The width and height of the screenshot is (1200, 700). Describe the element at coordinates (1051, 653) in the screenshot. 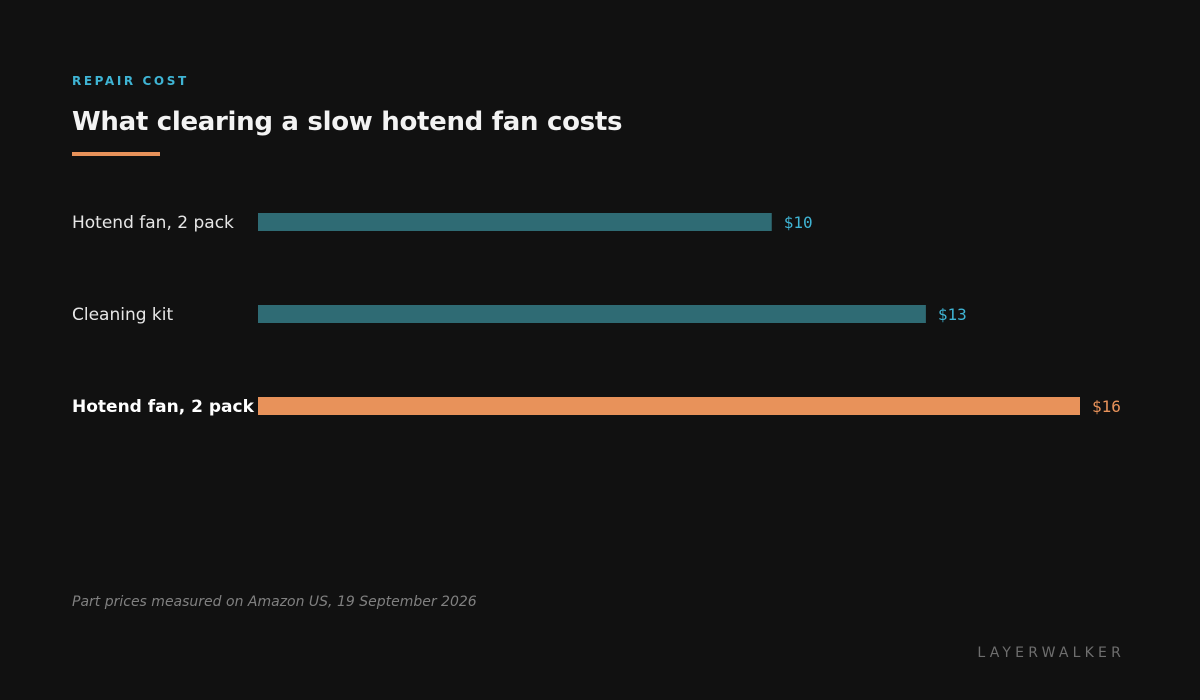

I see `brand-wordmark: LAYERWALKER` at that location.